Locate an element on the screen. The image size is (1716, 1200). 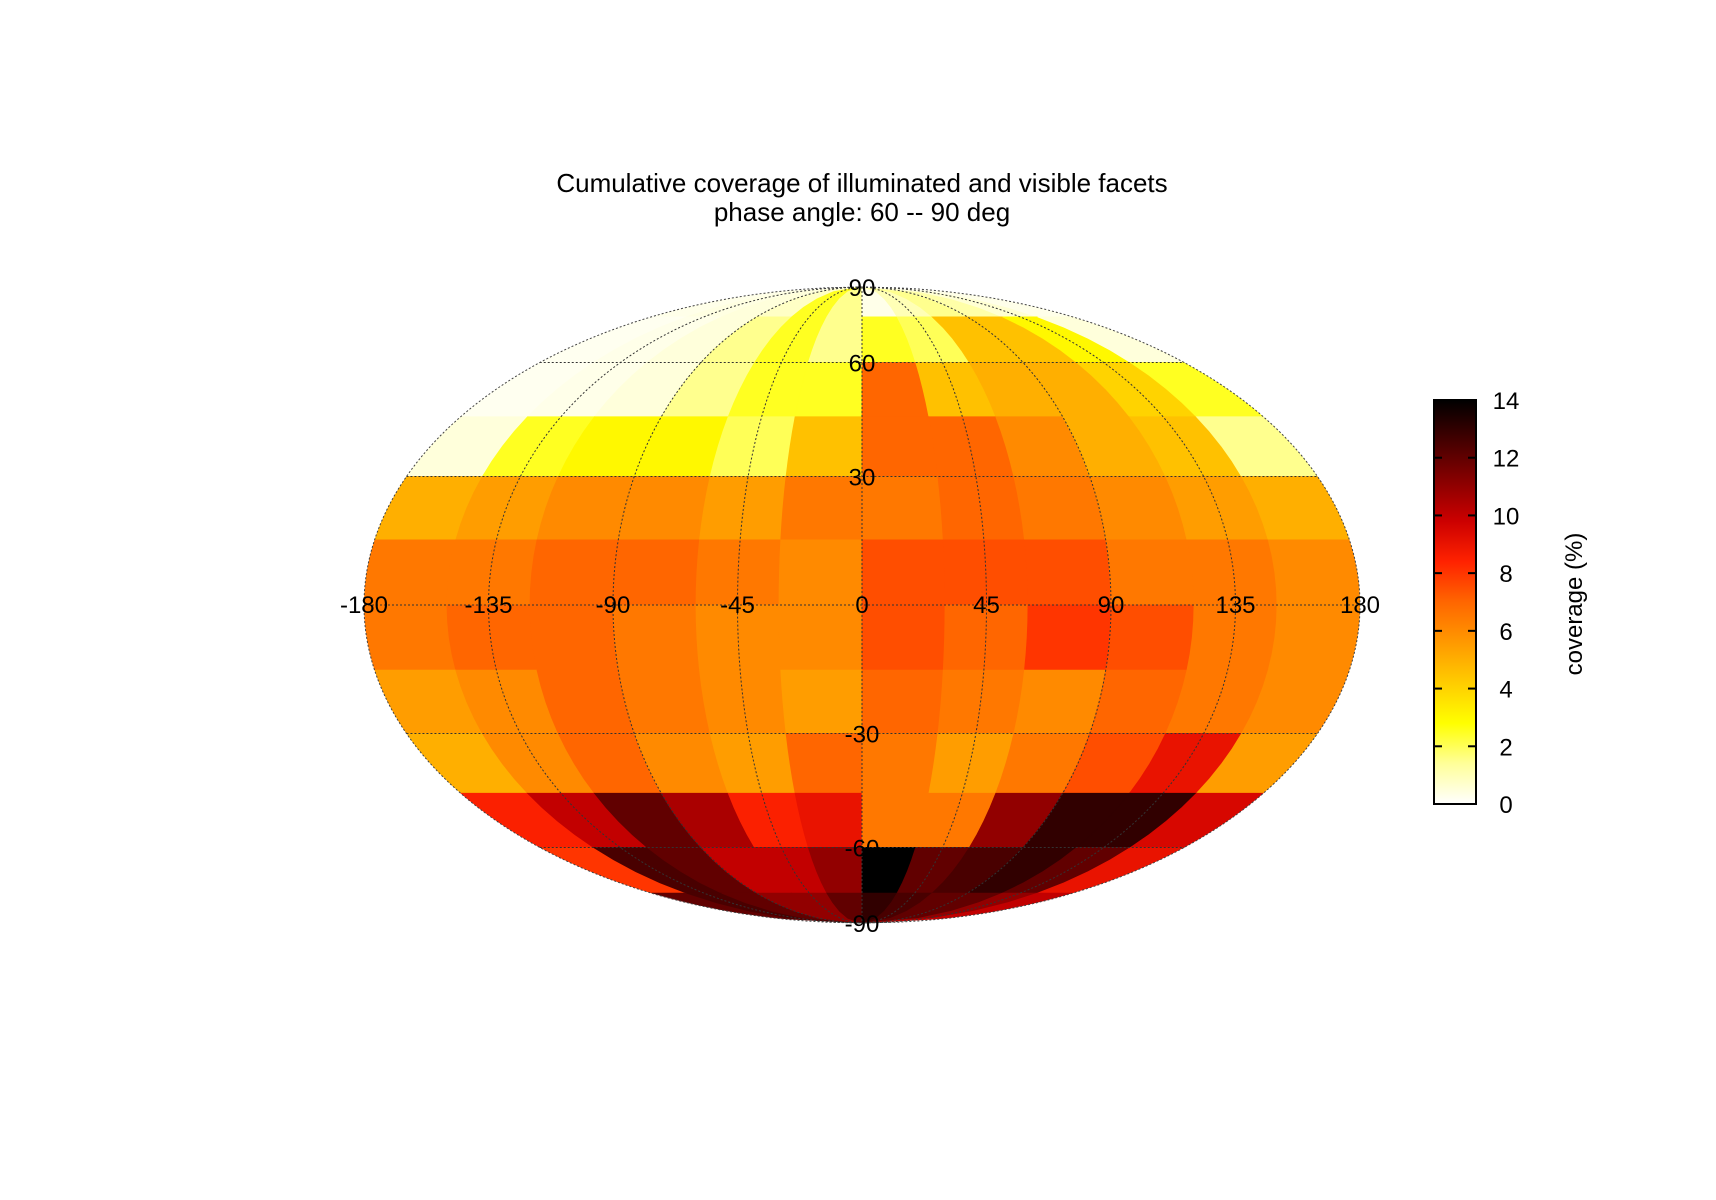
colorbar-tick-label: 4 is located at coordinates (1505, 690).